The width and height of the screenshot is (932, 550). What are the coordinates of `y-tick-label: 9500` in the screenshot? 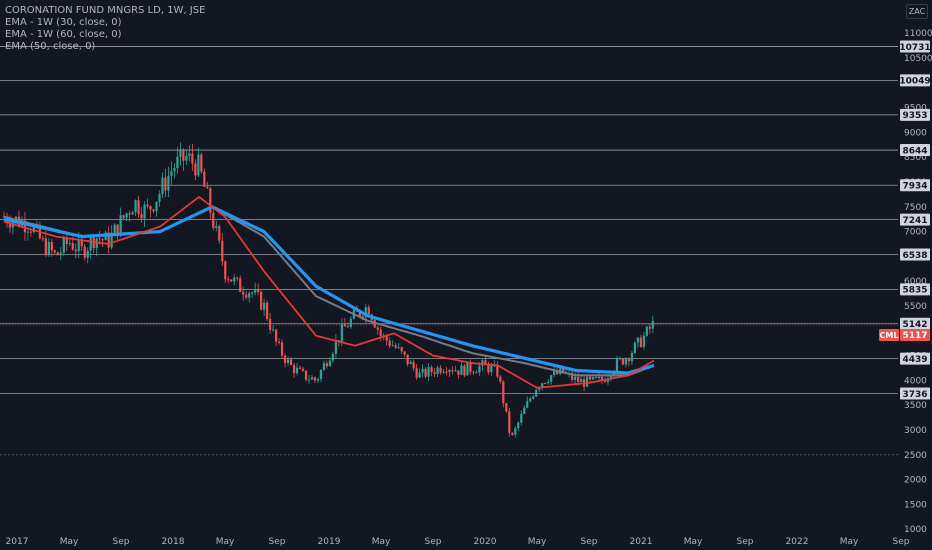 It's located at (915, 109).